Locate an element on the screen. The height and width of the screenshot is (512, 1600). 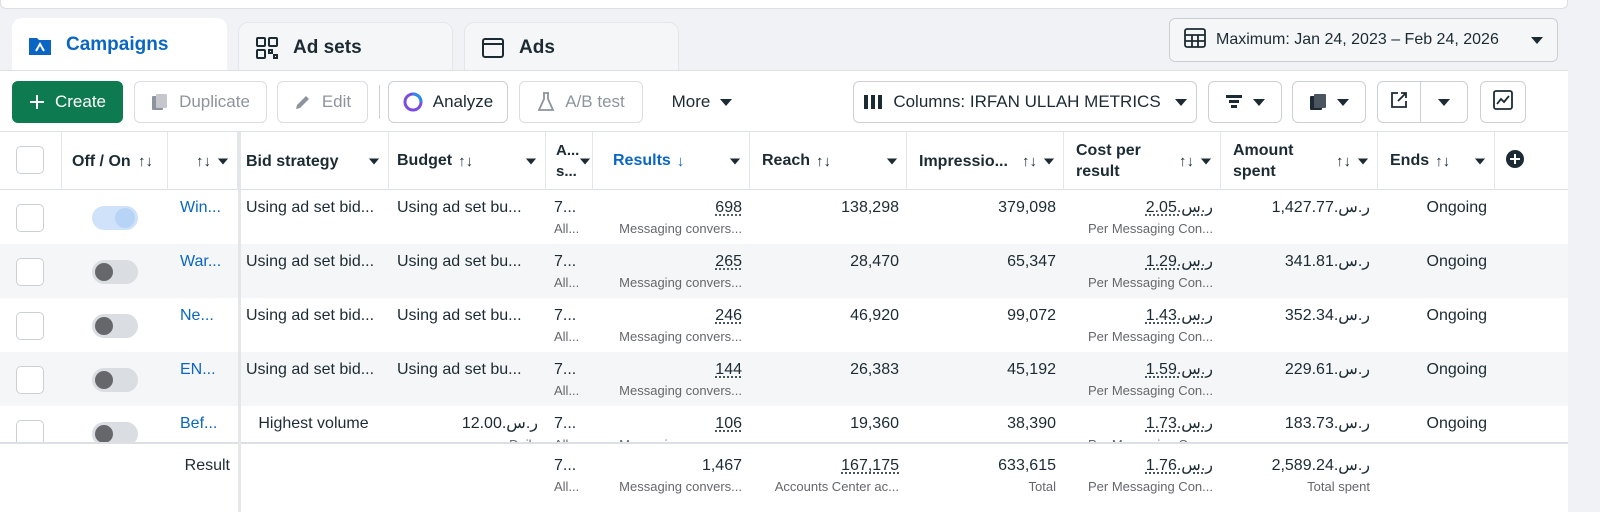
bid-strategy-cell: Highest volume is located at coordinates (313, 423).